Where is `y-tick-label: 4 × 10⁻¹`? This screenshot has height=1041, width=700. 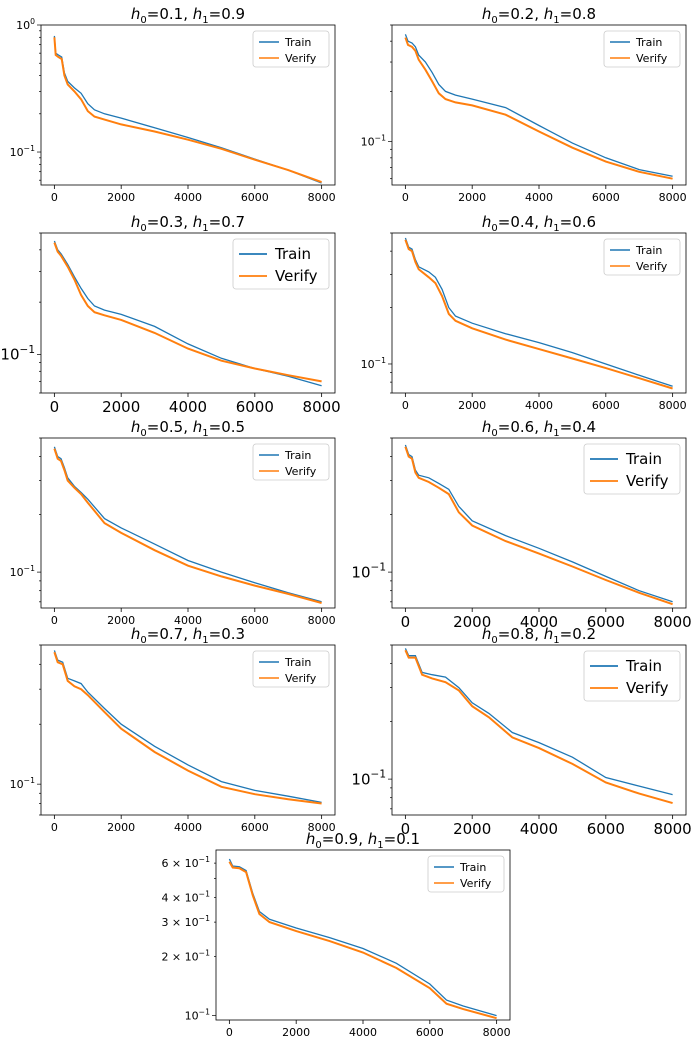
y-tick-label: 4 × 10⁻¹ is located at coordinates (185, 897).